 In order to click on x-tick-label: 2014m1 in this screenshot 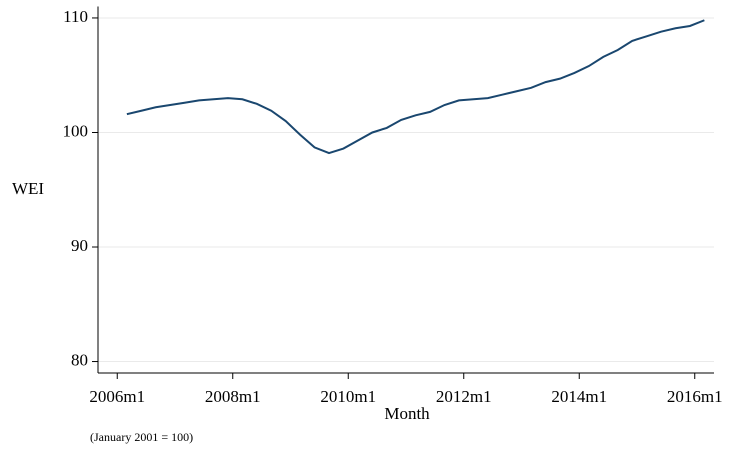, I will do `click(579, 396)`.